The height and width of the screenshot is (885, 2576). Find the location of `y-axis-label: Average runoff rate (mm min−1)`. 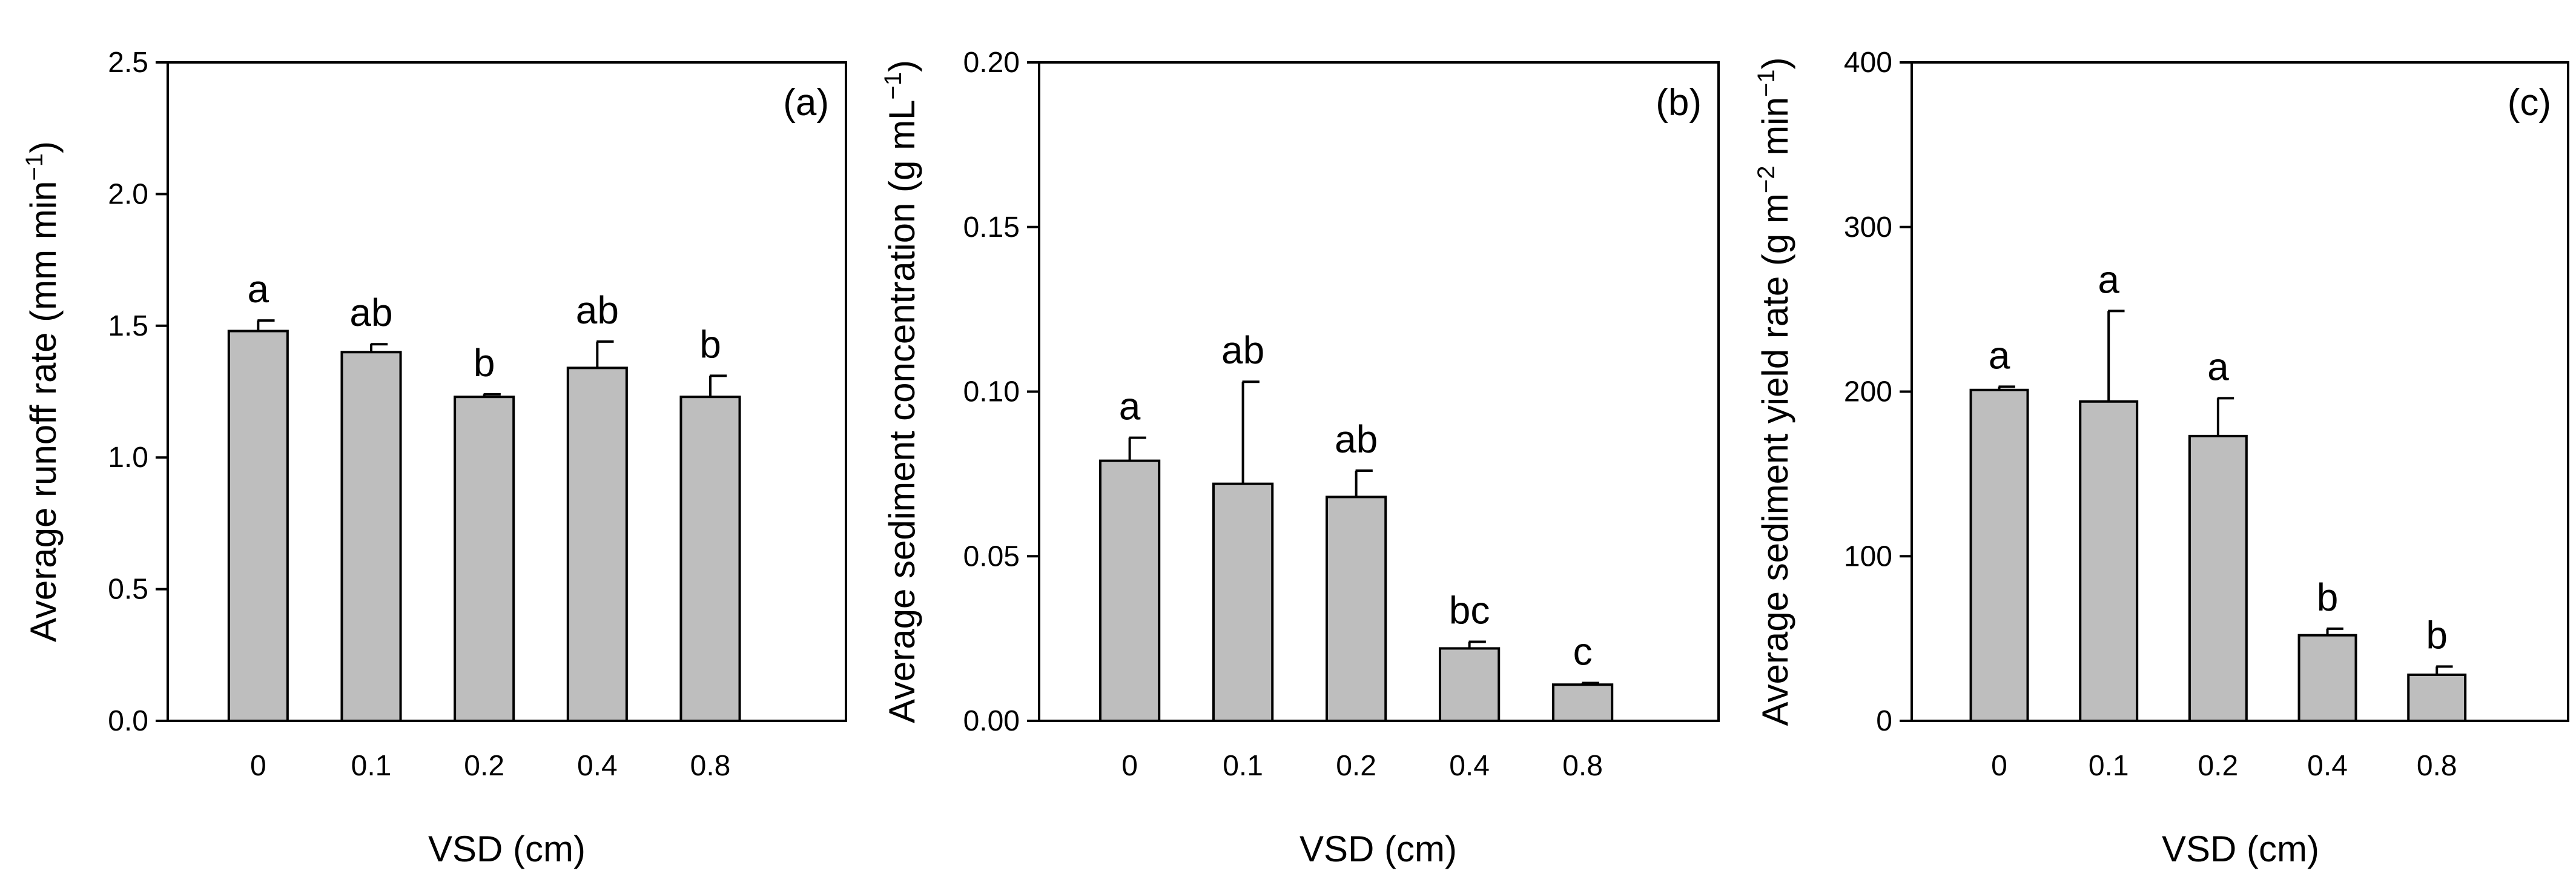

y-axis-label: Average runoff rate (mm min−1) is located at coordinates (42, 391).